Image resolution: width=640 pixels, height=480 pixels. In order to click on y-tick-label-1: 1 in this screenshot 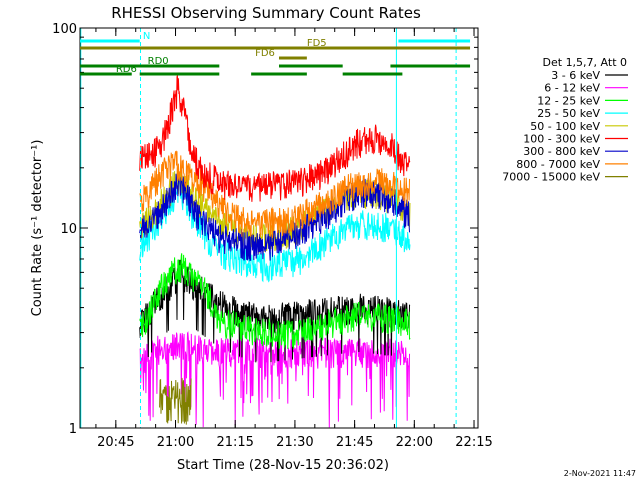, I will do `click(73, 429)`.